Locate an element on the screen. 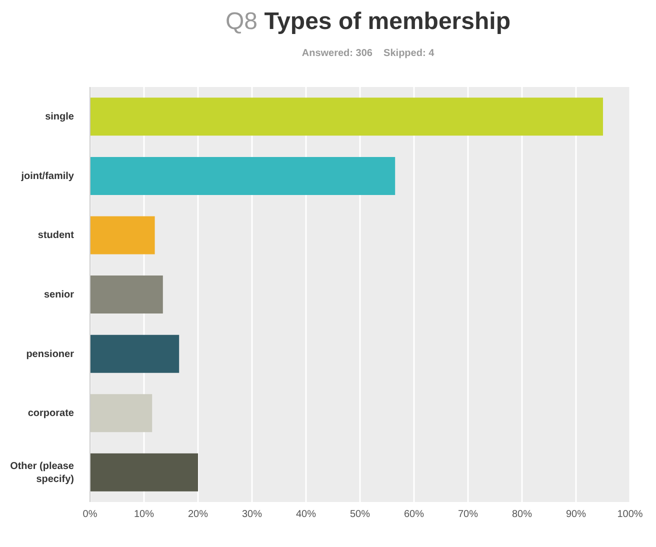  x-tick-label: 40% is located at coordinates (306, 514).